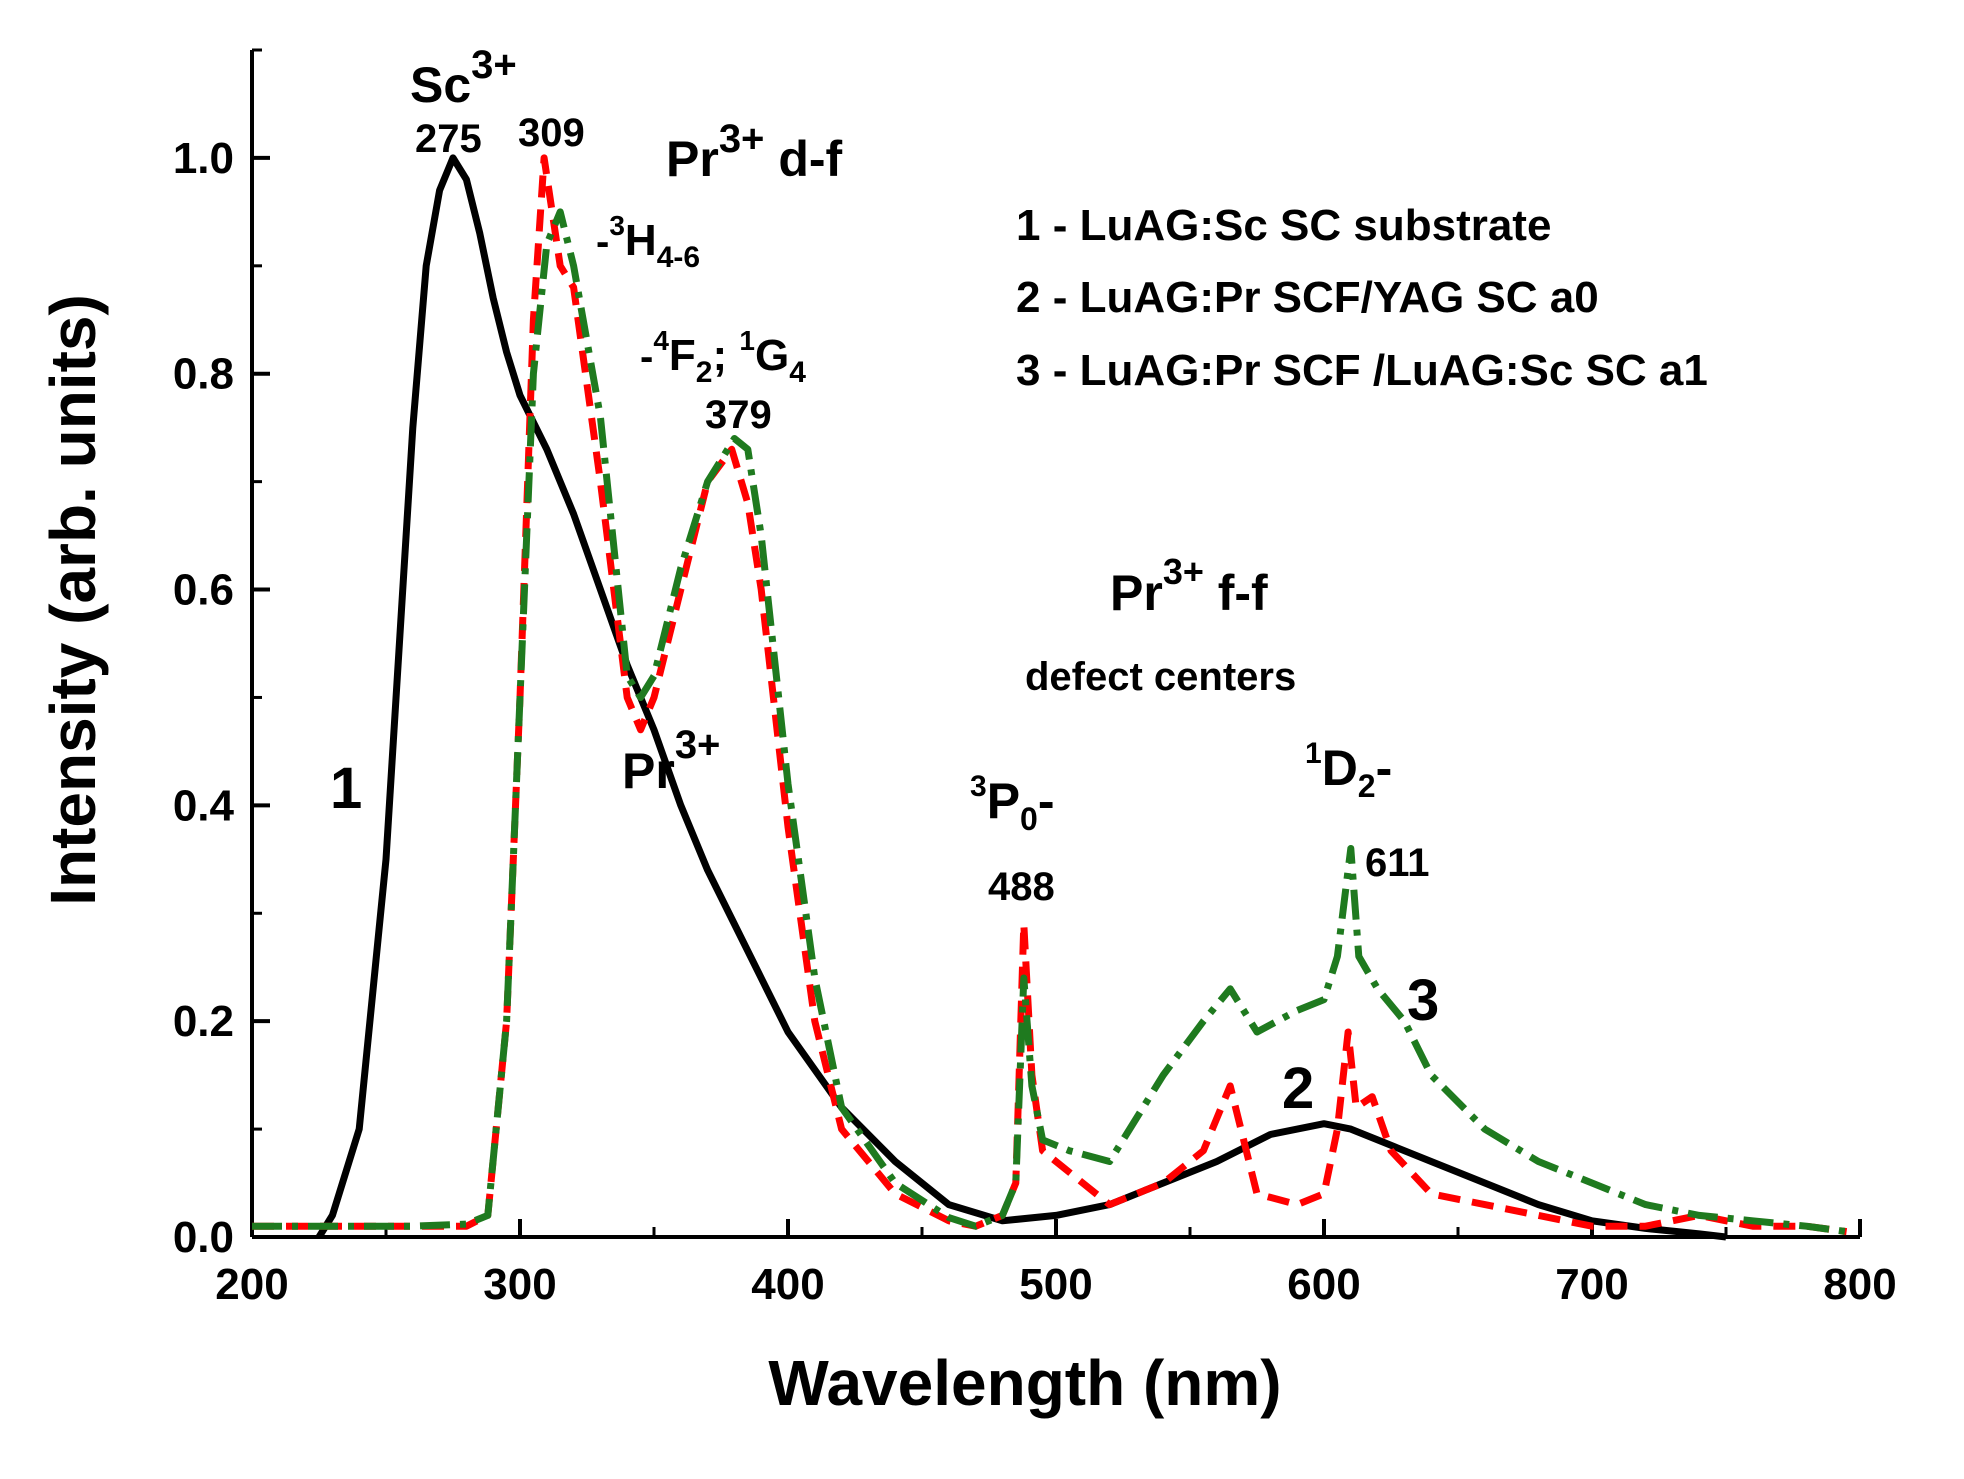 Image resolution: width=1964 pixels, height=1479 pixels. What do you see at coordinates (203, 158) in the screenshot?
I see `y-tick-label: 1.0` at bounding box center [203, 158].